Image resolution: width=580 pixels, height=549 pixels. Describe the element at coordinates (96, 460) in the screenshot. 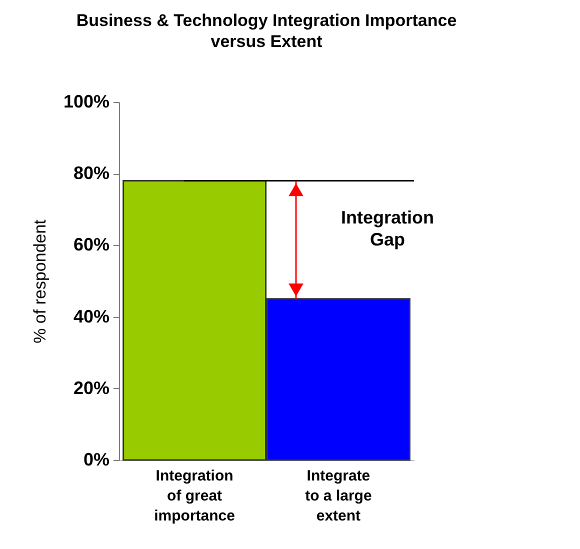

I see `y-tick-label: 0%` at that location.